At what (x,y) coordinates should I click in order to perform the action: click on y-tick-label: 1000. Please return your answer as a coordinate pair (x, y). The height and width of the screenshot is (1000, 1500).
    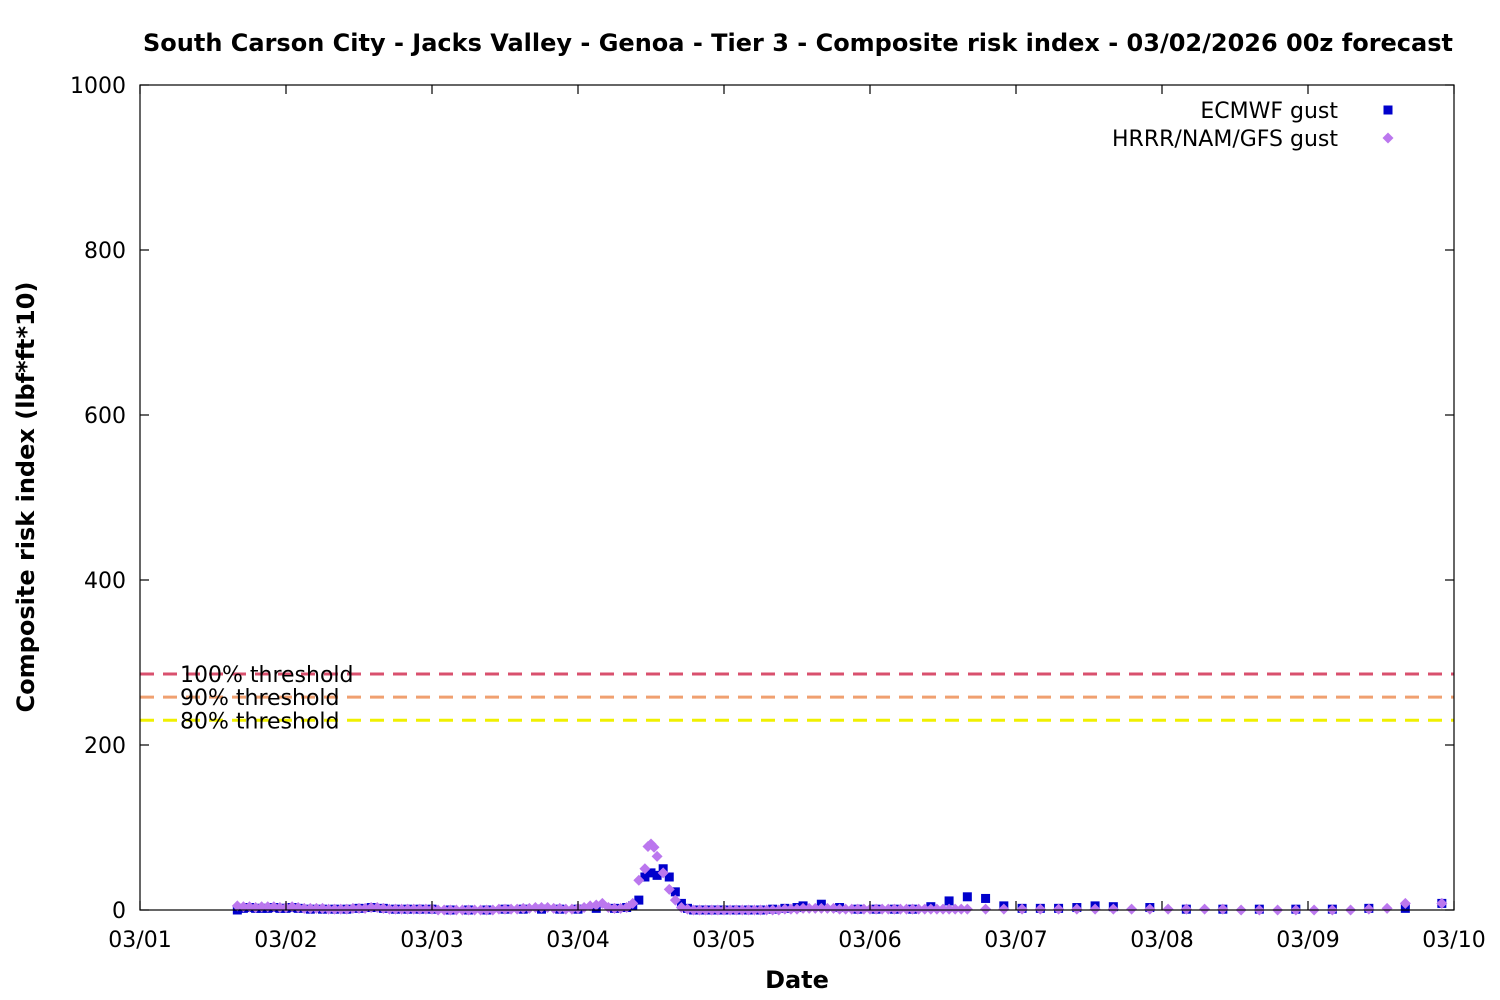
    Looking at the image, I should click on (98, 86).